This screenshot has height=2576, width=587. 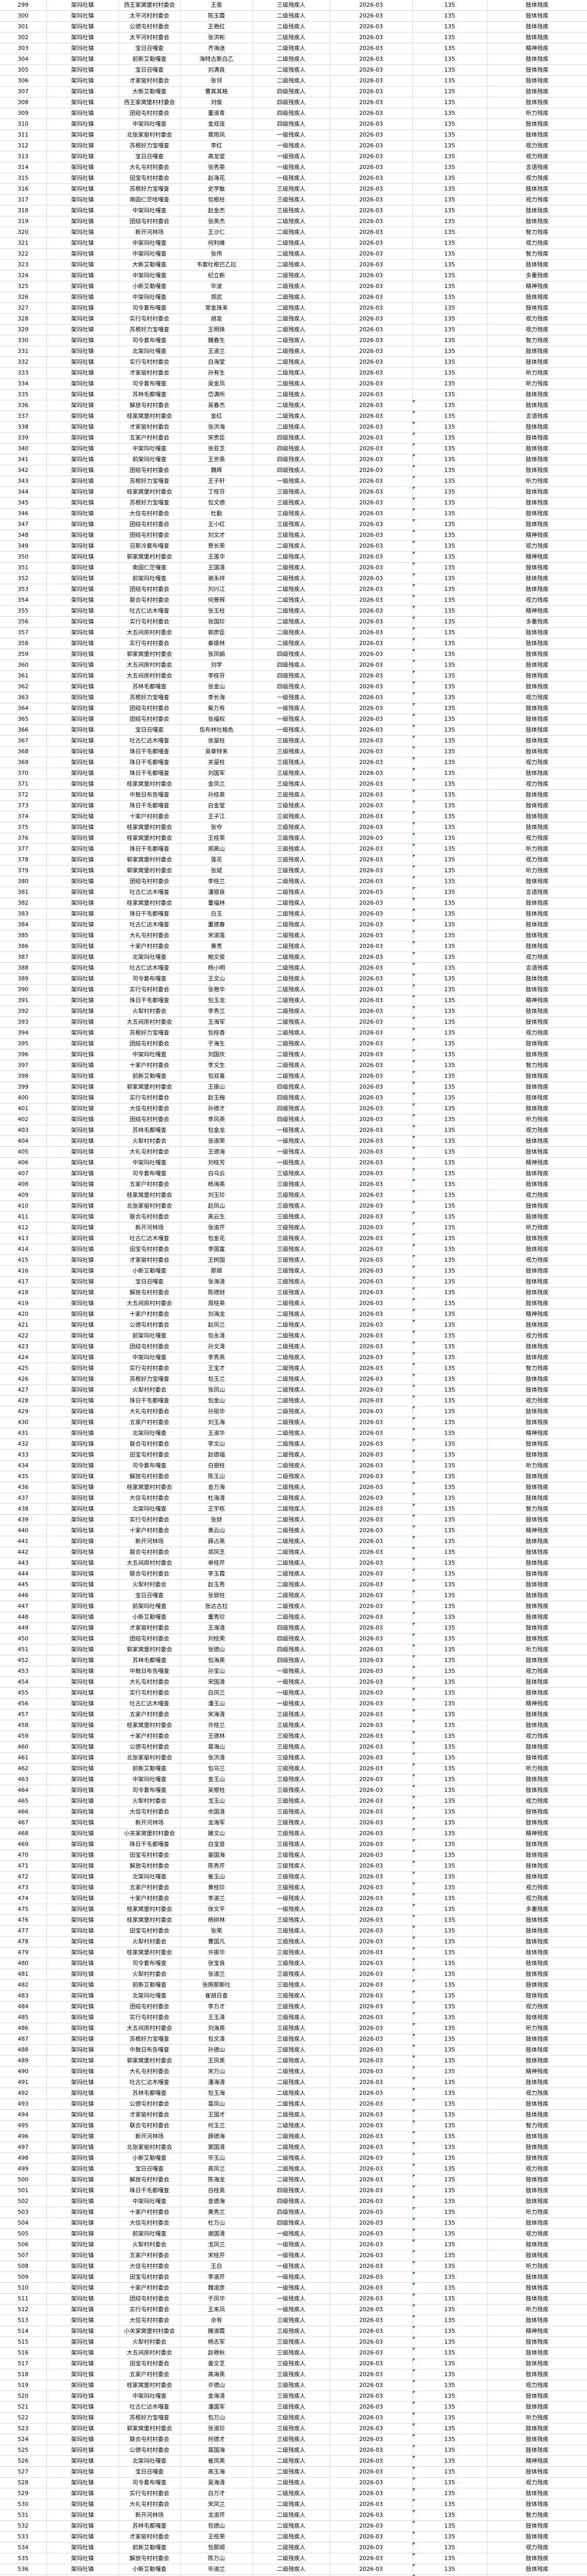 I want to click on table-row: 428 架玛吐镇 珠日干毛都嘎查 包金山 二级残疾人 2026-03 135 视力残疾, so click(x=293, y=1400).